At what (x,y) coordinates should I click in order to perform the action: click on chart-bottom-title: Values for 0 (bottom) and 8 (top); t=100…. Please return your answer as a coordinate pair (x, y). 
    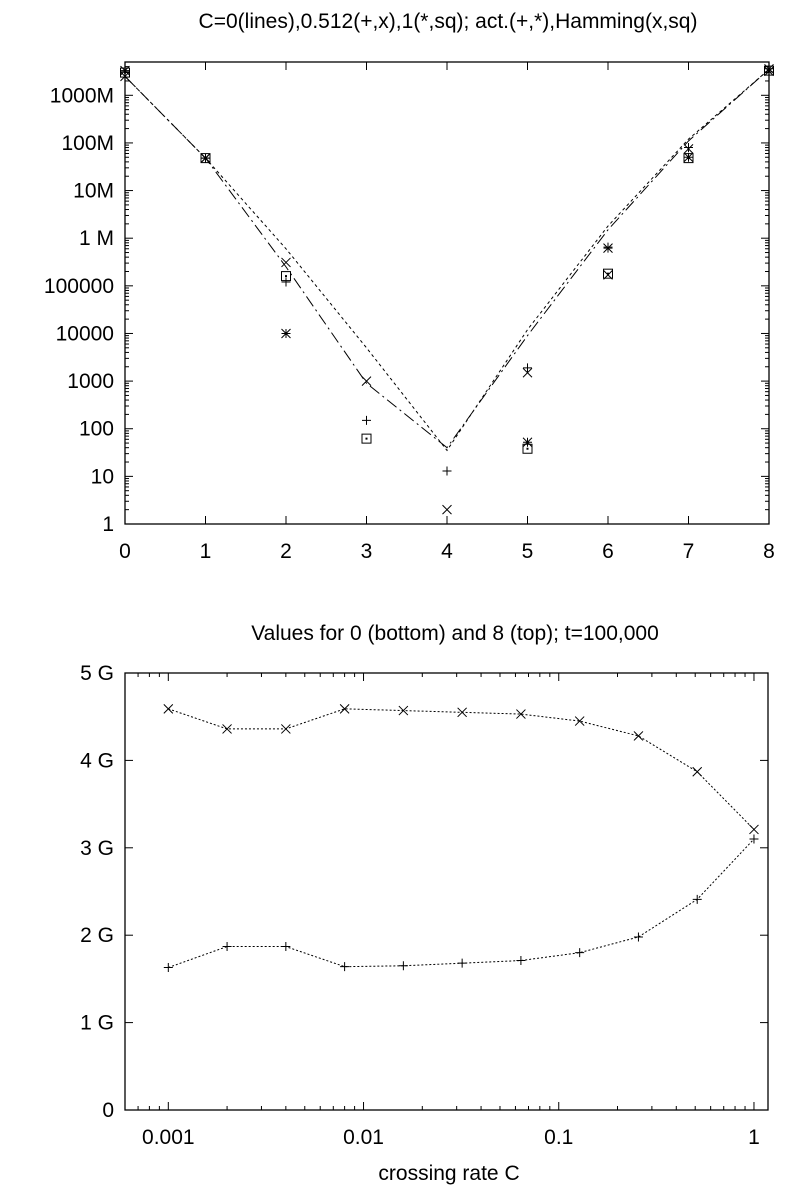
    Looking at the image, I should click on (455, 633).